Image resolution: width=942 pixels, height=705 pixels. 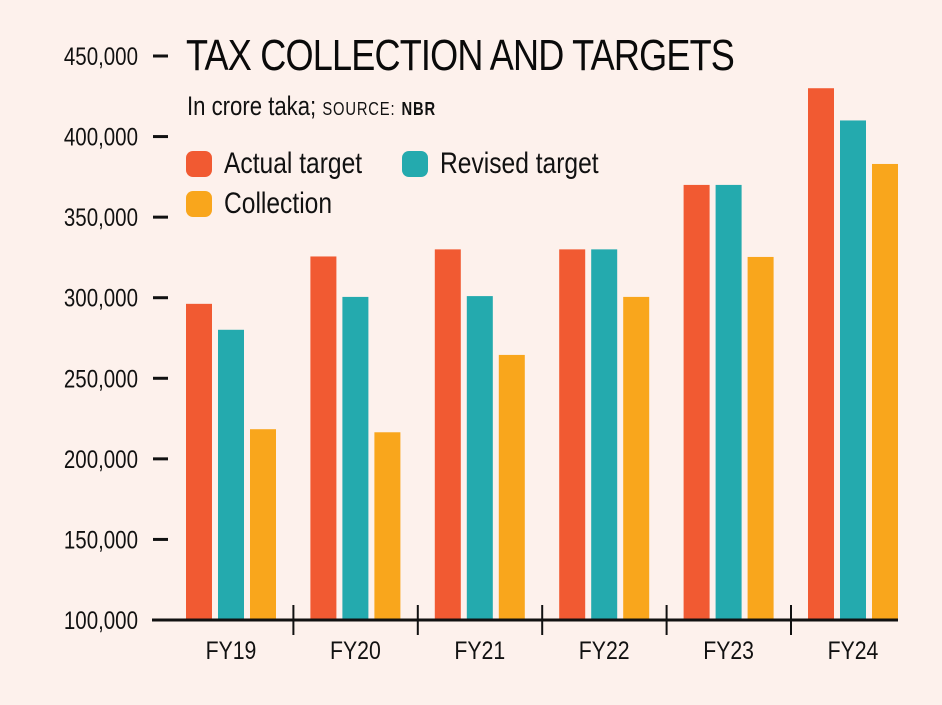 What do you see at coordinates (252, 106) in the screenshot?
I see `units-label: In crore taka;` at bounding box center [252, 106].